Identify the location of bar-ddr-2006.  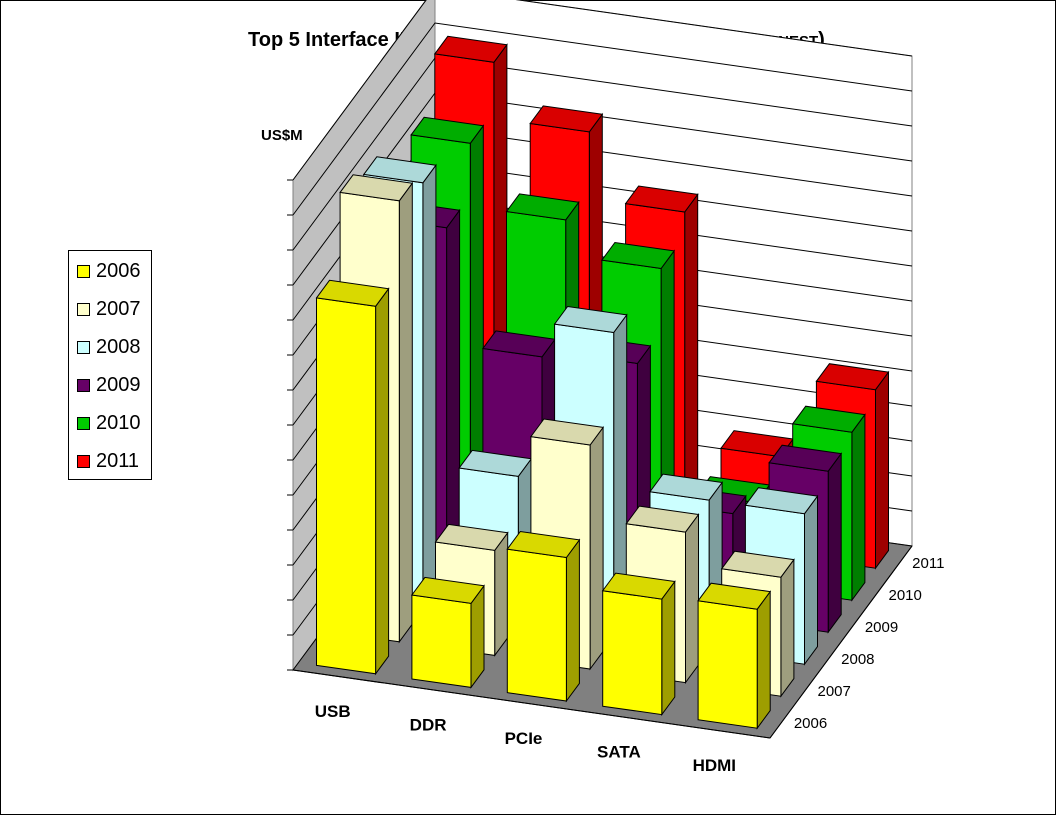
(447, 632).